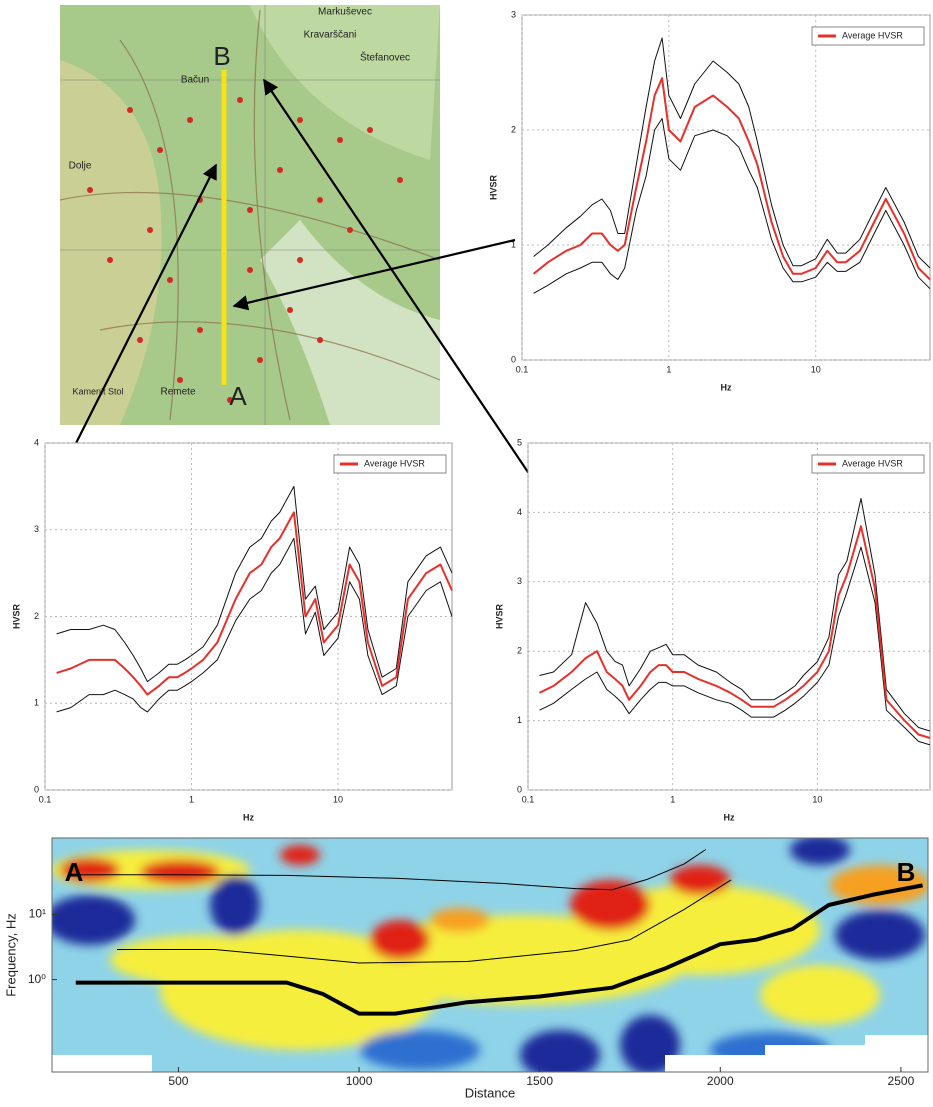 This screenshot has width=933, height=1107. Describe the element at coordinates (177, 392) in the screenshot. I see `map-label: Remete` at that location.